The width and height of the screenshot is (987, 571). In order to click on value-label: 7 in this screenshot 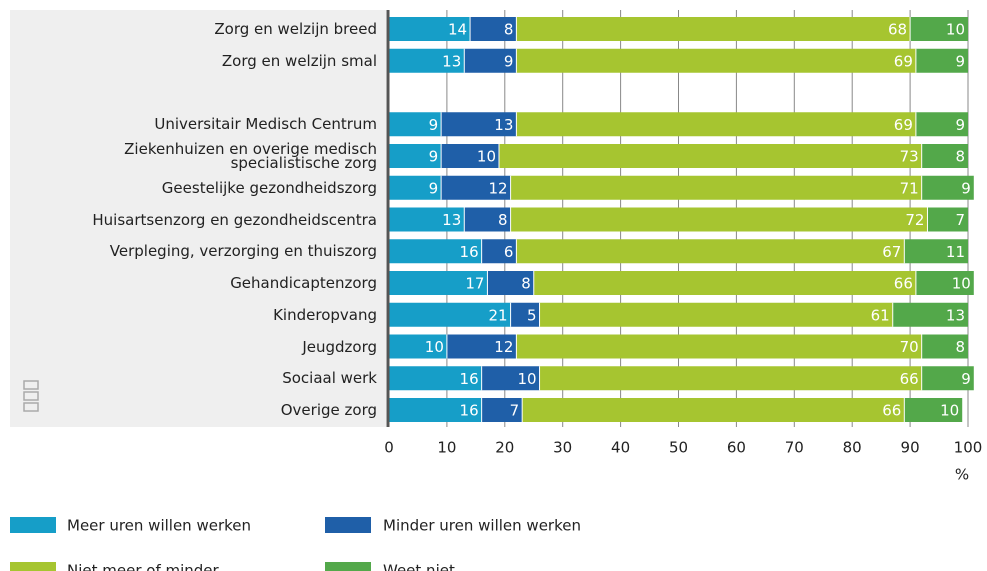, I will do `click(960, 220)`.